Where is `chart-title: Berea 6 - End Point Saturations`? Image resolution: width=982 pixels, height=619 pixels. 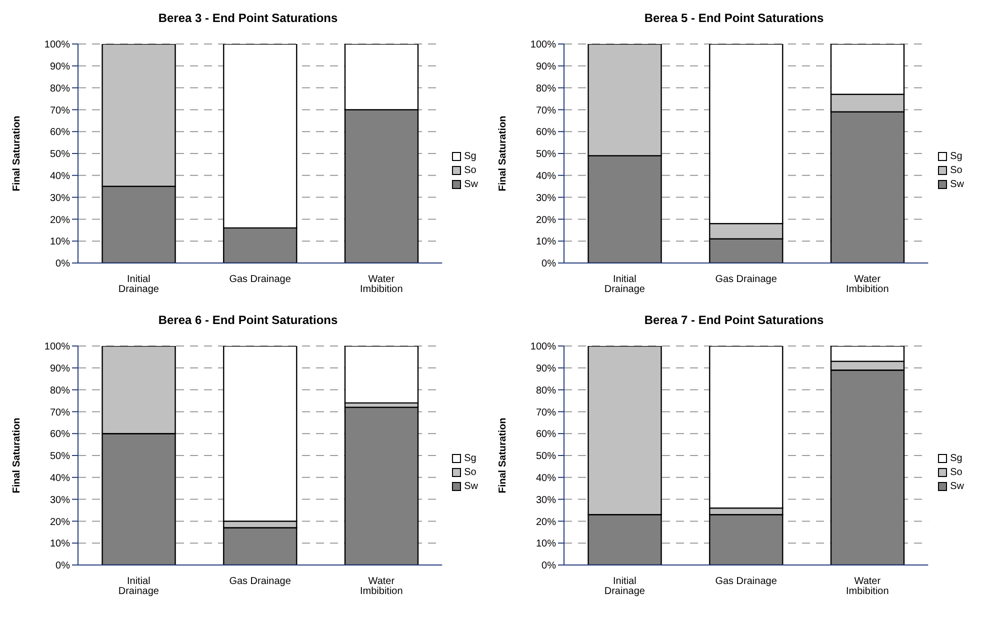 chart-title: Berea 6 - End Point Saturations is located at coordinates (248, 320).